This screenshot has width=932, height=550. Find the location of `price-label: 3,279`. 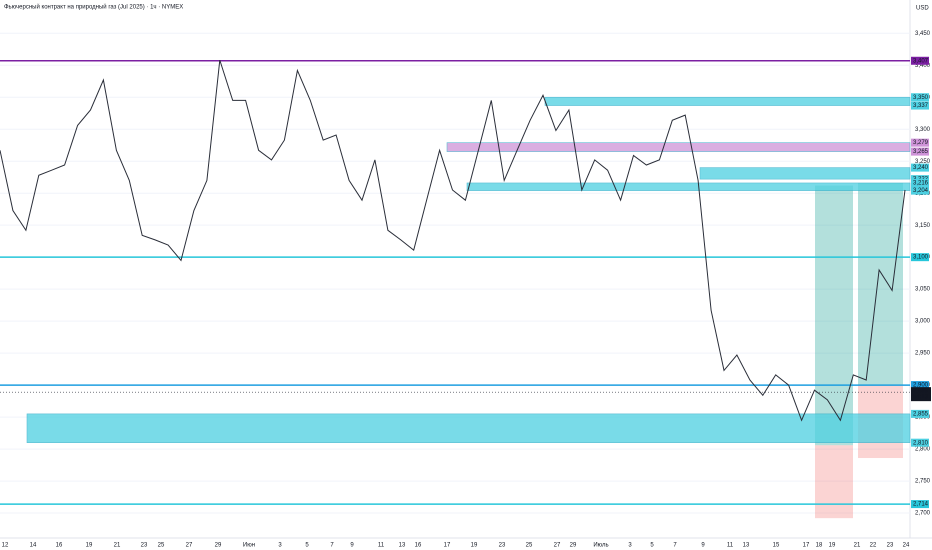

price-label: 3,279 is located at coordinates (921, 143).